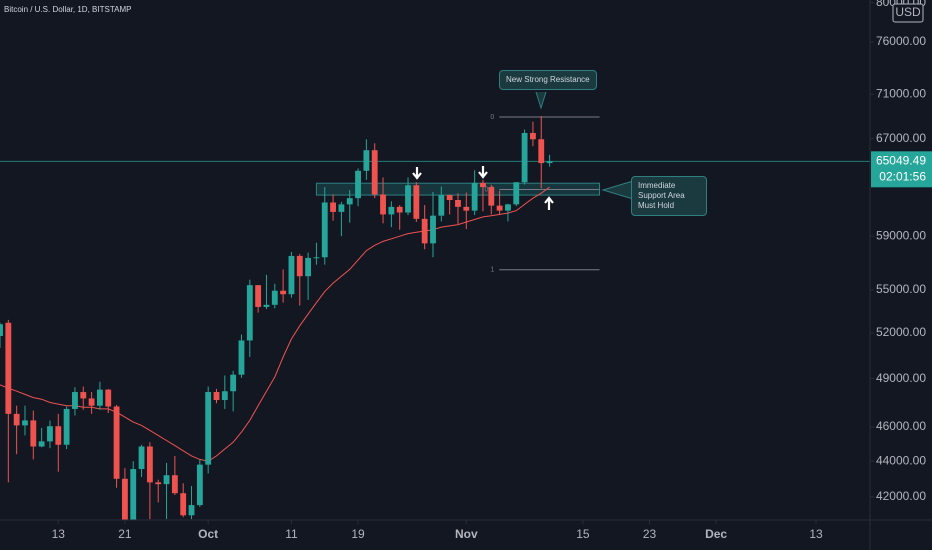 Image resolution: width=932 pixels, height=550 pixels. What do you see at coordinates (125, 534) in the screenshot?
I see `x-tick-label: 21` at bounding box center [125, 534].